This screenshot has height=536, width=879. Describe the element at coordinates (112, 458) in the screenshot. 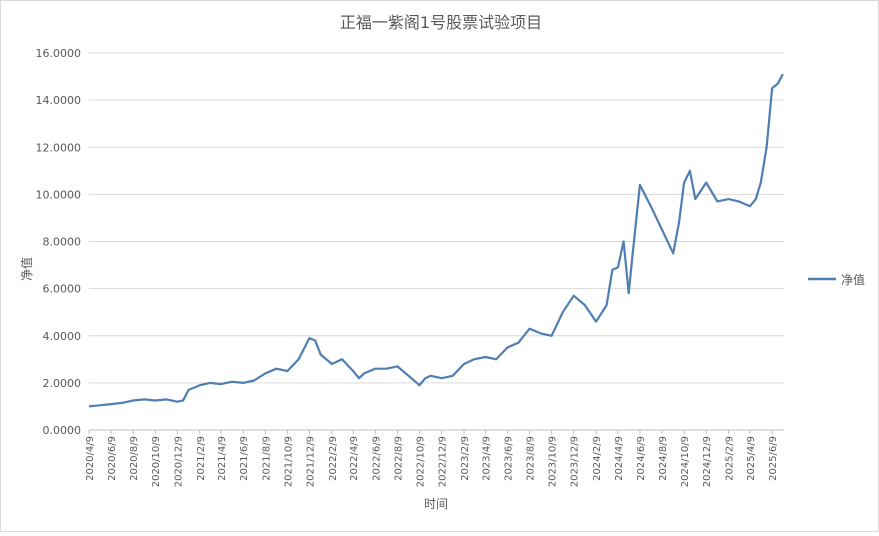

I see `x-tick-label: 2020/6/9` at that location.